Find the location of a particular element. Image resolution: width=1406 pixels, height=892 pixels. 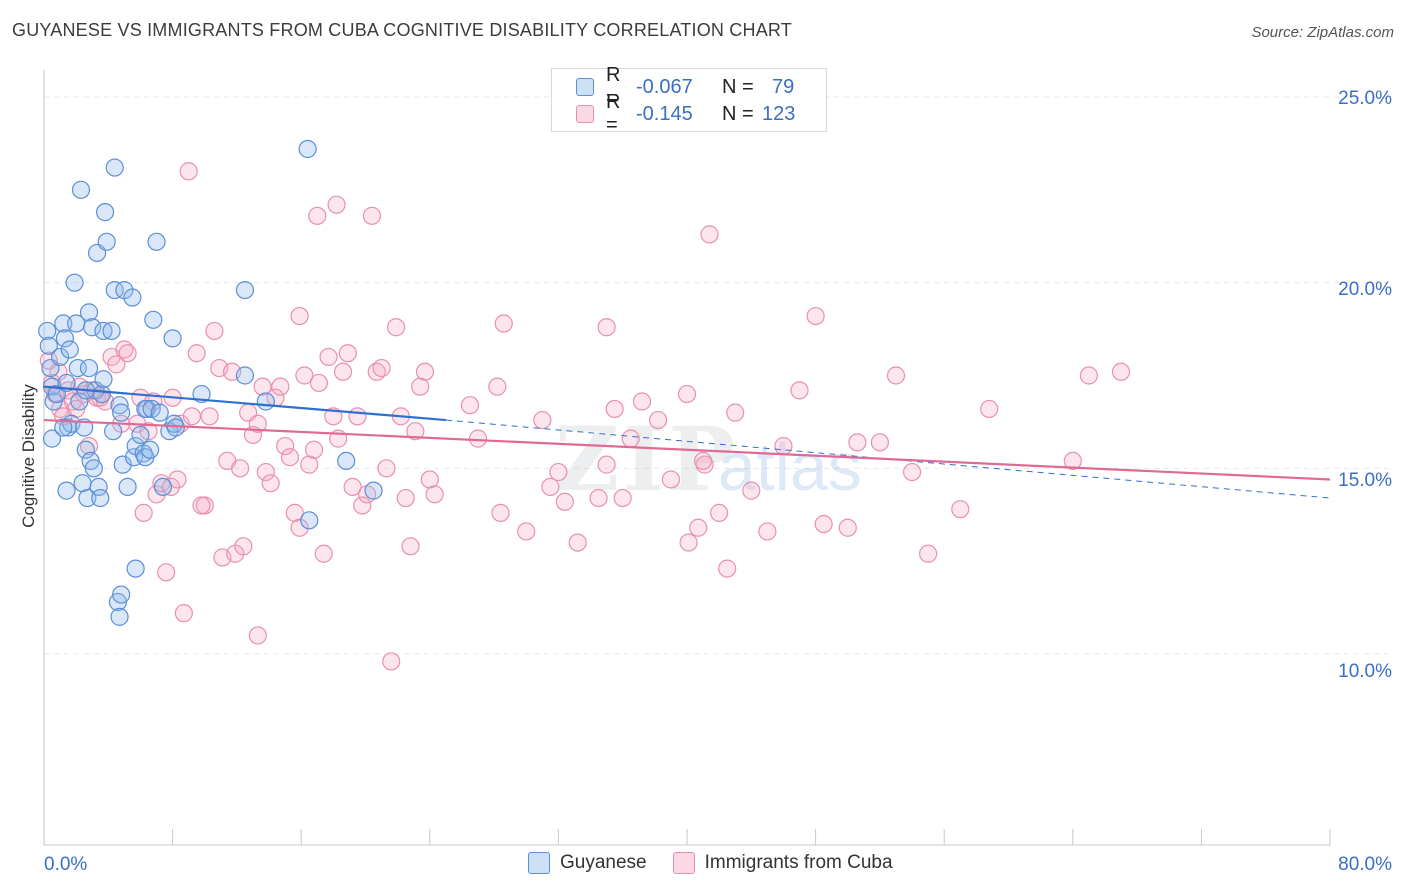

series-legend: Guyanese Immigrants from Cuba is located at coordinates (723, 863).